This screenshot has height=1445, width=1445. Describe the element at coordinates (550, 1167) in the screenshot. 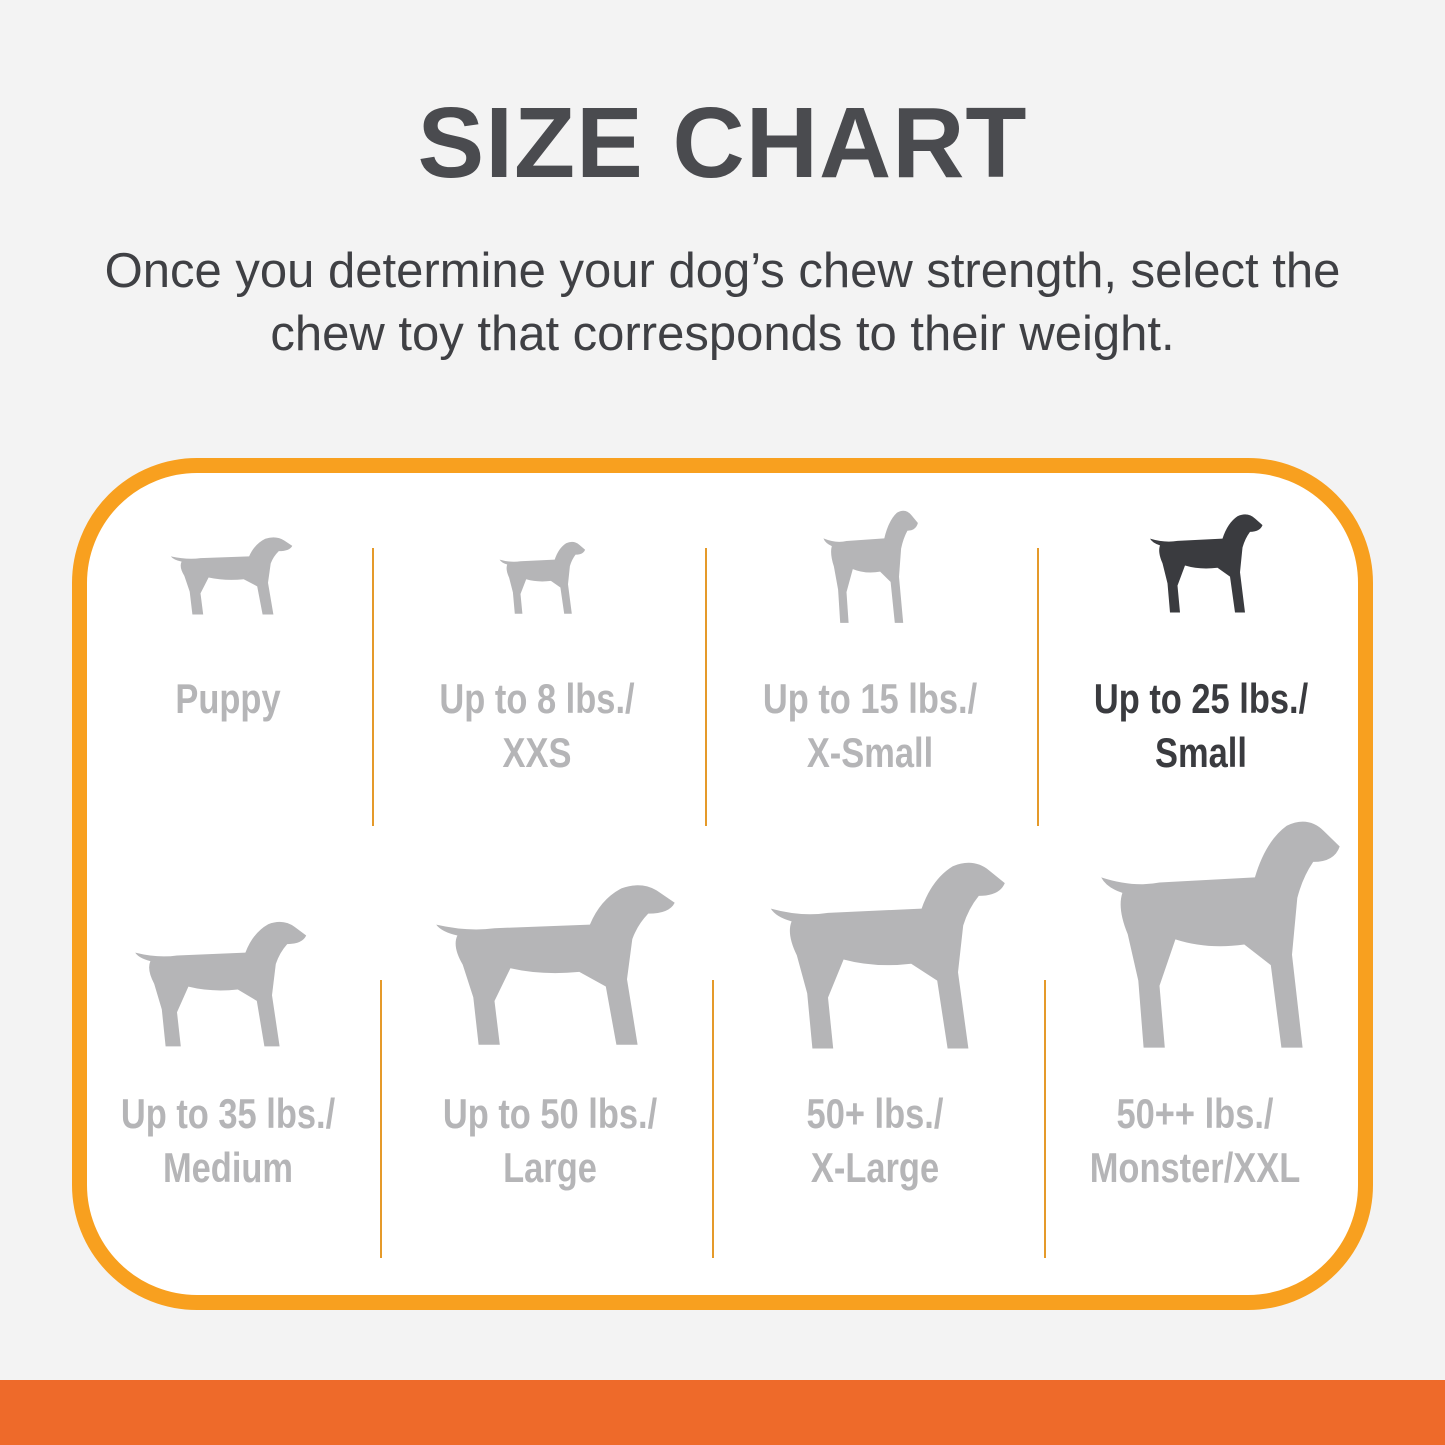

I see `size-label-line2: Large` at that location.